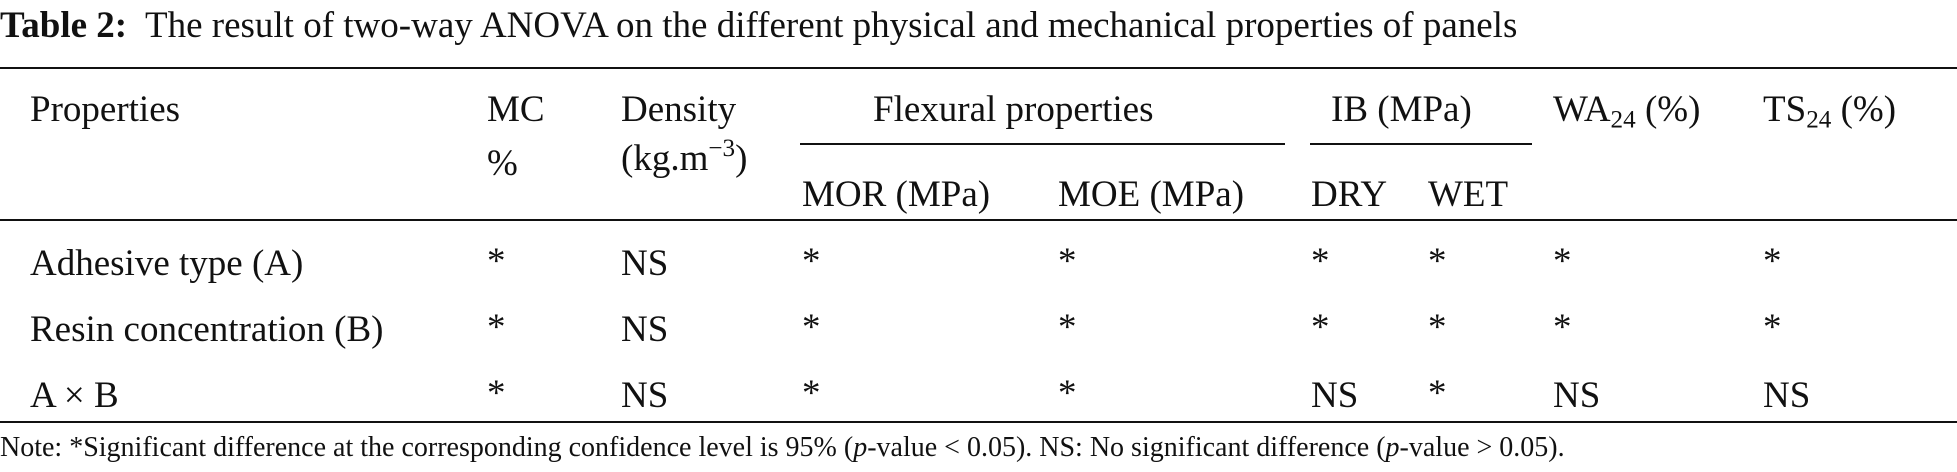  Describe the element at coordinates (1320, 261) in the screenshot. I see `row1-ib-dry: *` at that location.